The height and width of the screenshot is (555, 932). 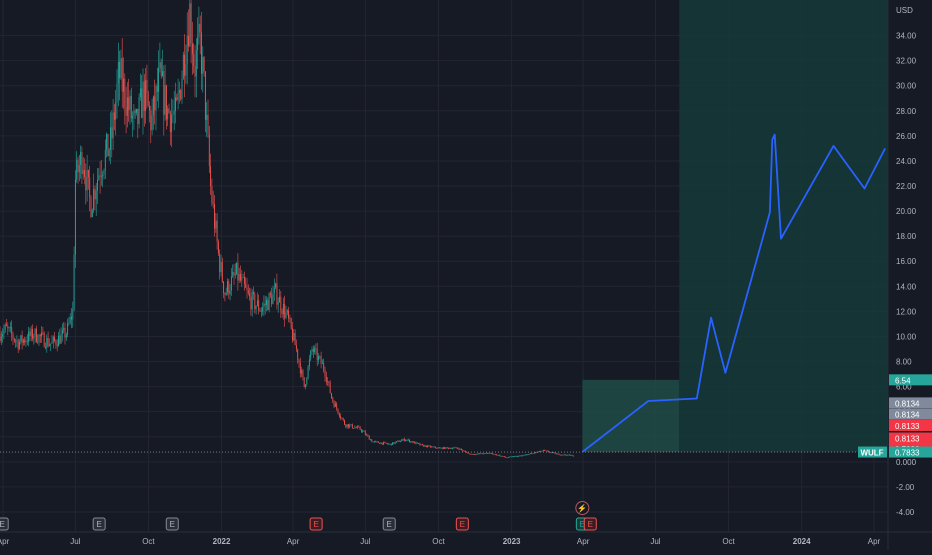 What do you see at coordinates (871, 453) in the screenshot?
I see `symbol-label: WULF` at bounding box center [871, 453].